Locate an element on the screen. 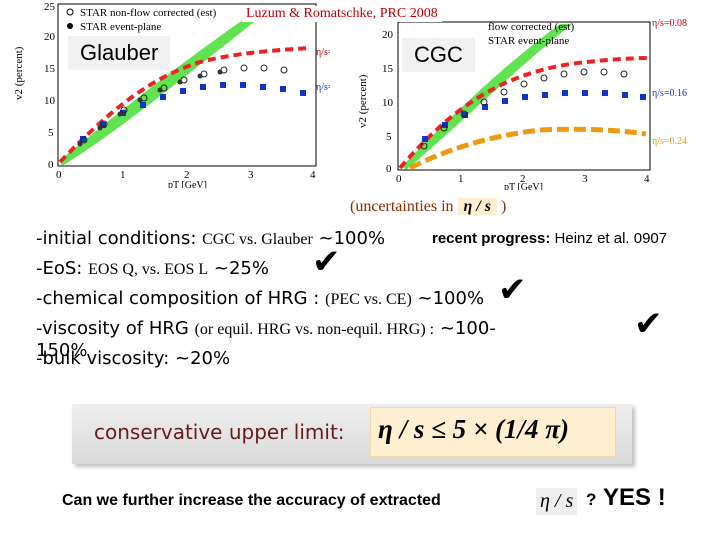  cgc-ytick-15: 15 is located at coordinates (388, 69).